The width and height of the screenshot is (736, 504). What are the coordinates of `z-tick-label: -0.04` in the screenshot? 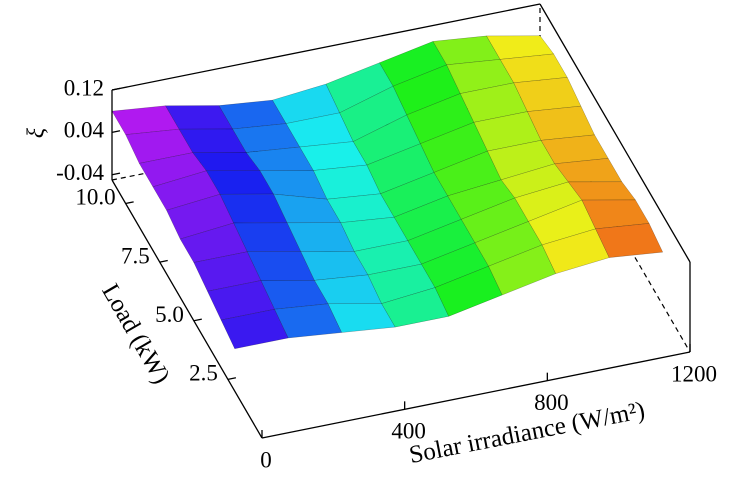 It's located at (80, 172).